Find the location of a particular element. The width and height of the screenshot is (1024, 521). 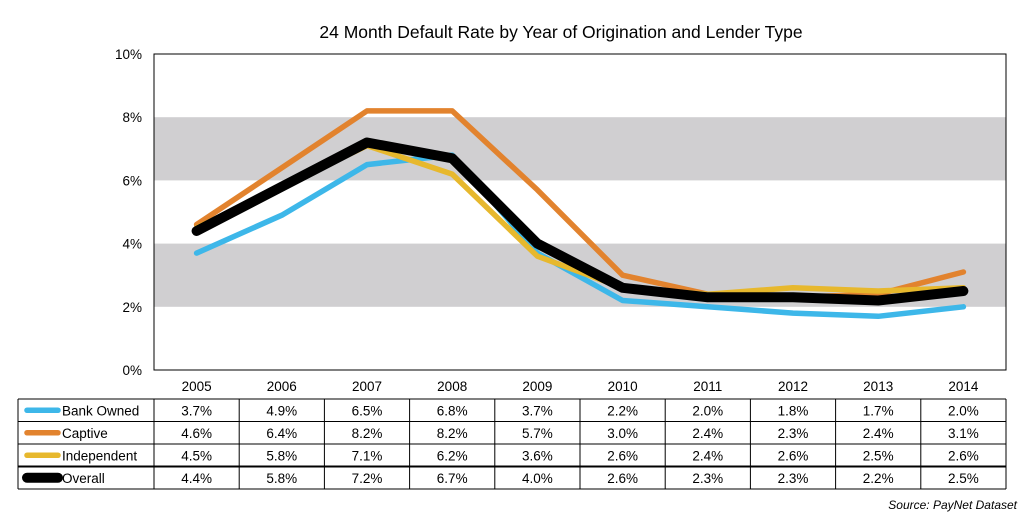

x-tick-label: 2009 is located at coordinates (537, 386).